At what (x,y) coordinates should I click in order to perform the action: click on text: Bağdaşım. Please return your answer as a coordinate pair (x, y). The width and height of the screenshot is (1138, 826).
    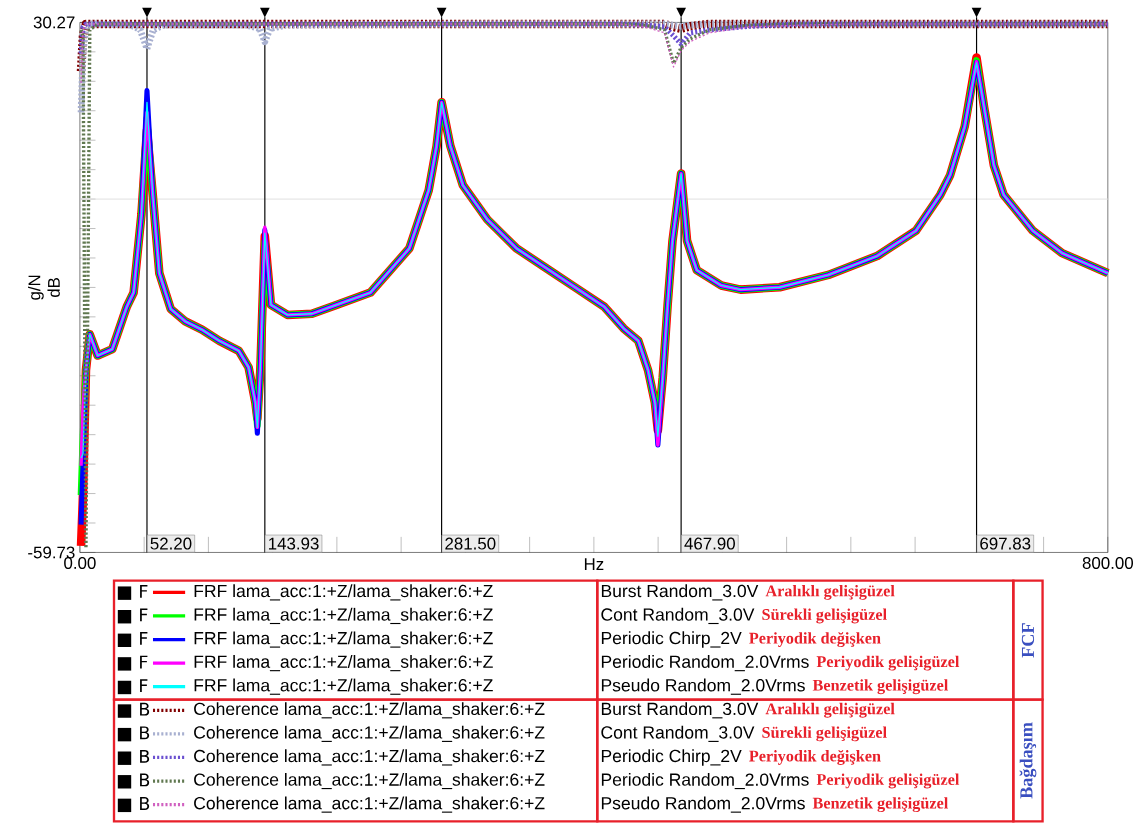
    Looking at the image, I should click on (1028, 760).